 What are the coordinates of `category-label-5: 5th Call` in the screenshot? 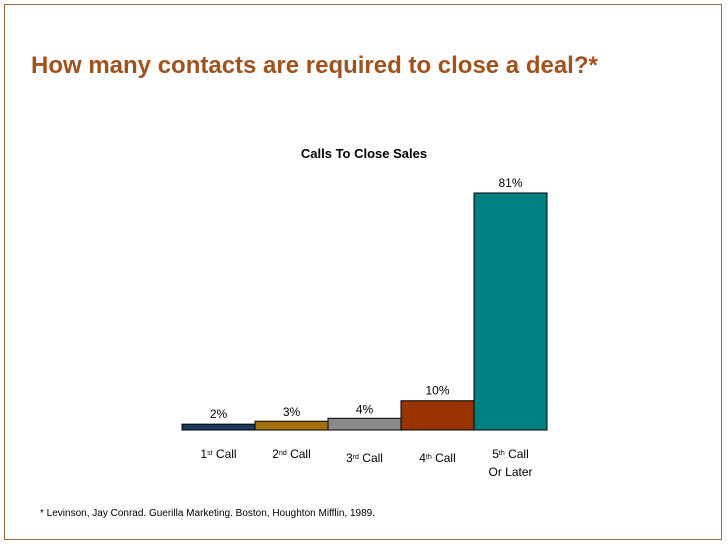 It's located at (510, 454).